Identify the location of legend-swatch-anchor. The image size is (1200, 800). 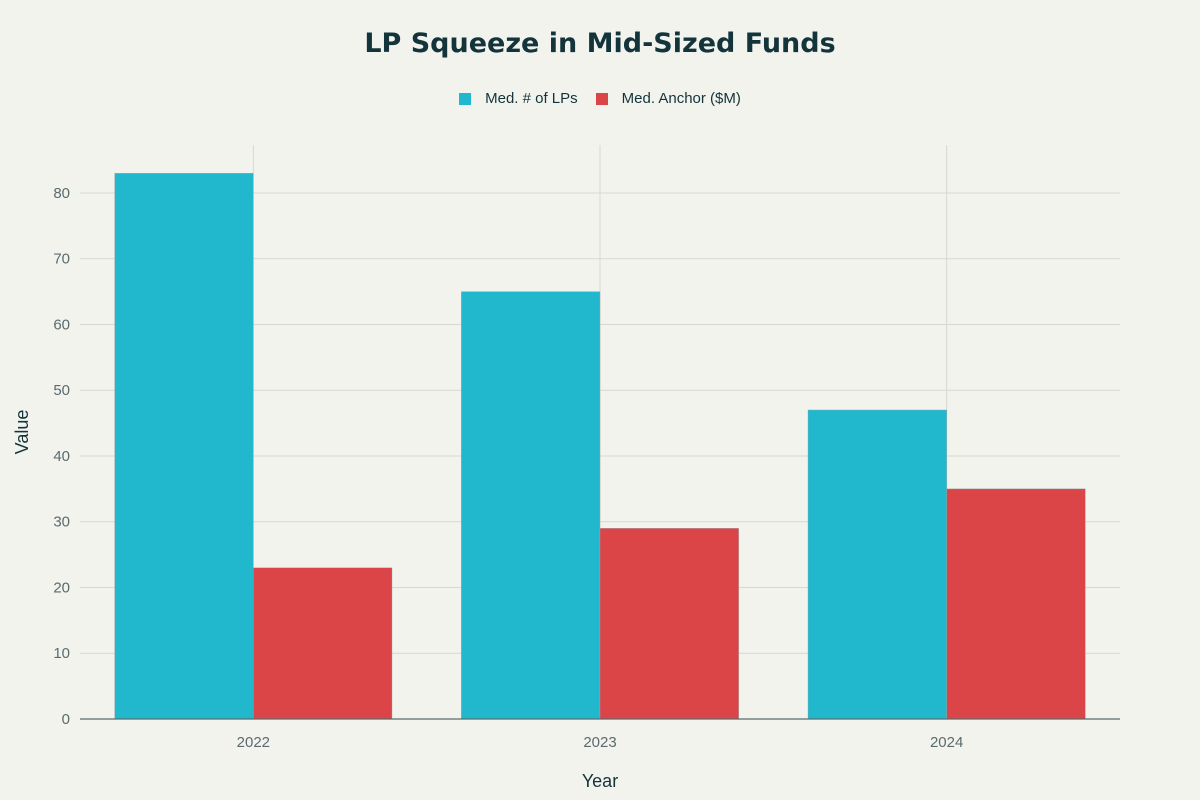
(601, 98).